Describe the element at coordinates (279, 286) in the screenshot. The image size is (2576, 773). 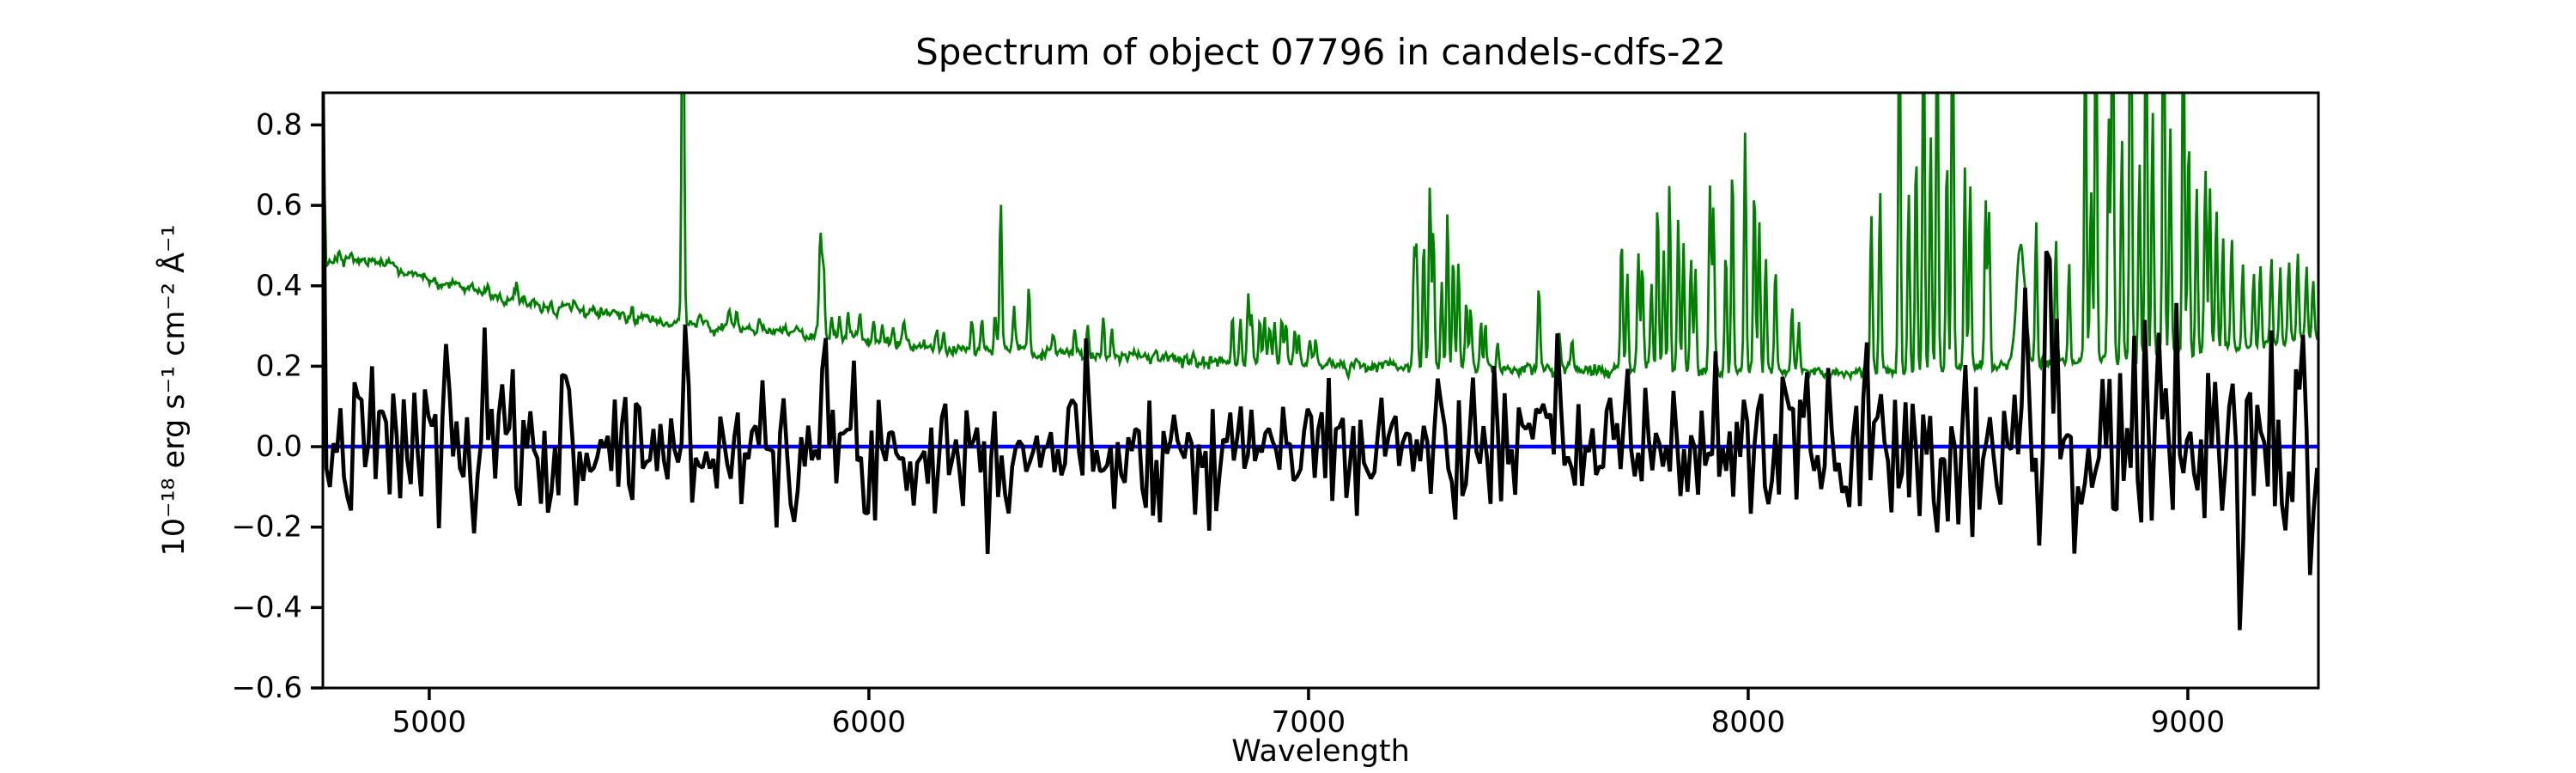
I see `y-tick-label: 0.4` at that location.